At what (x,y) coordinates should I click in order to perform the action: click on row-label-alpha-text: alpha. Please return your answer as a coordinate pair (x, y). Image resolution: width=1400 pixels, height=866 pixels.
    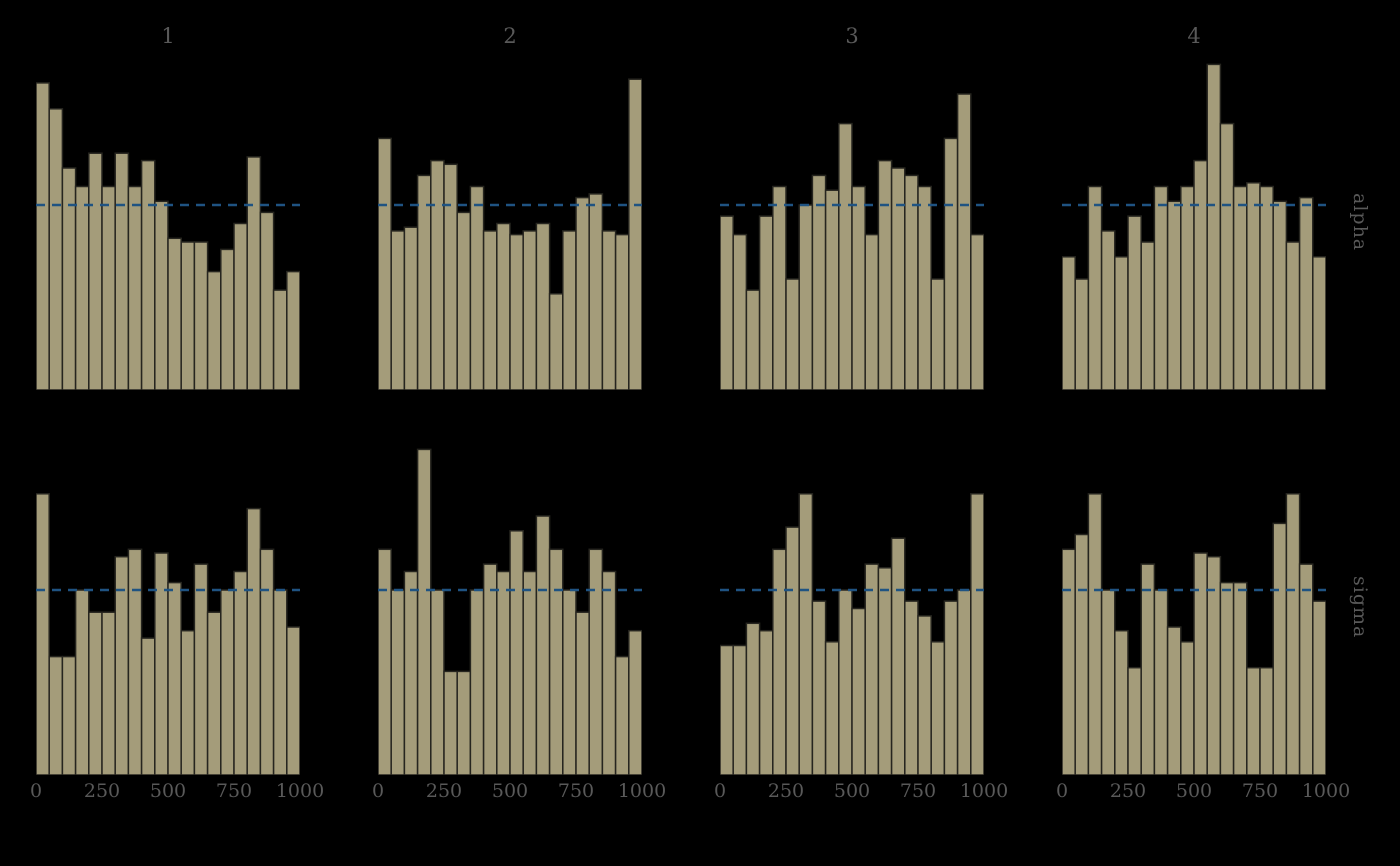
    Looking at the image, I should click on (1360, 222).